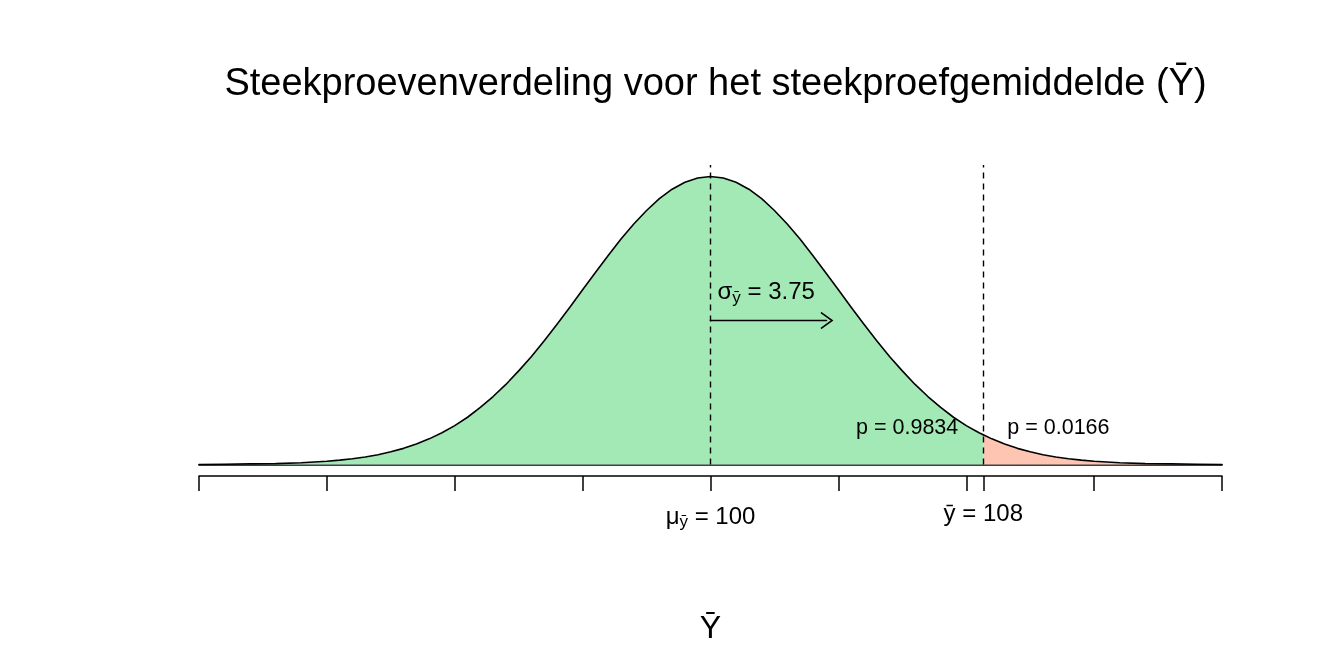 The height and width of the screenshot is (672, 1344). I want to click on annotation: p = 0.9834, so click(907, 427).